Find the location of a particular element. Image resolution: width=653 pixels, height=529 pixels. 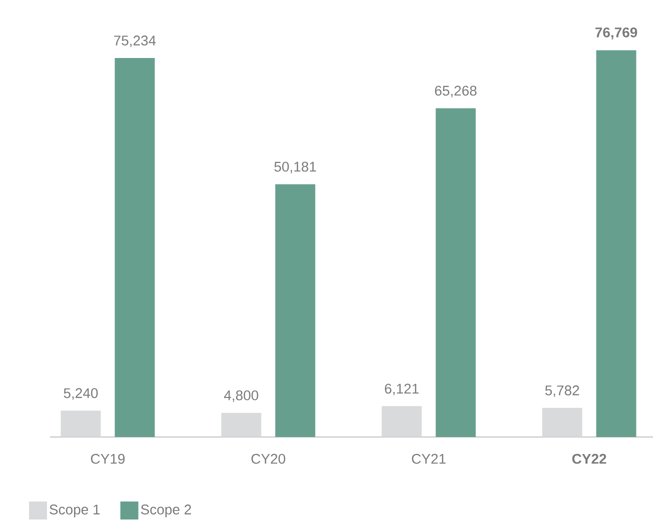

data-label: 76,769 is located at coordinates (616, 33).